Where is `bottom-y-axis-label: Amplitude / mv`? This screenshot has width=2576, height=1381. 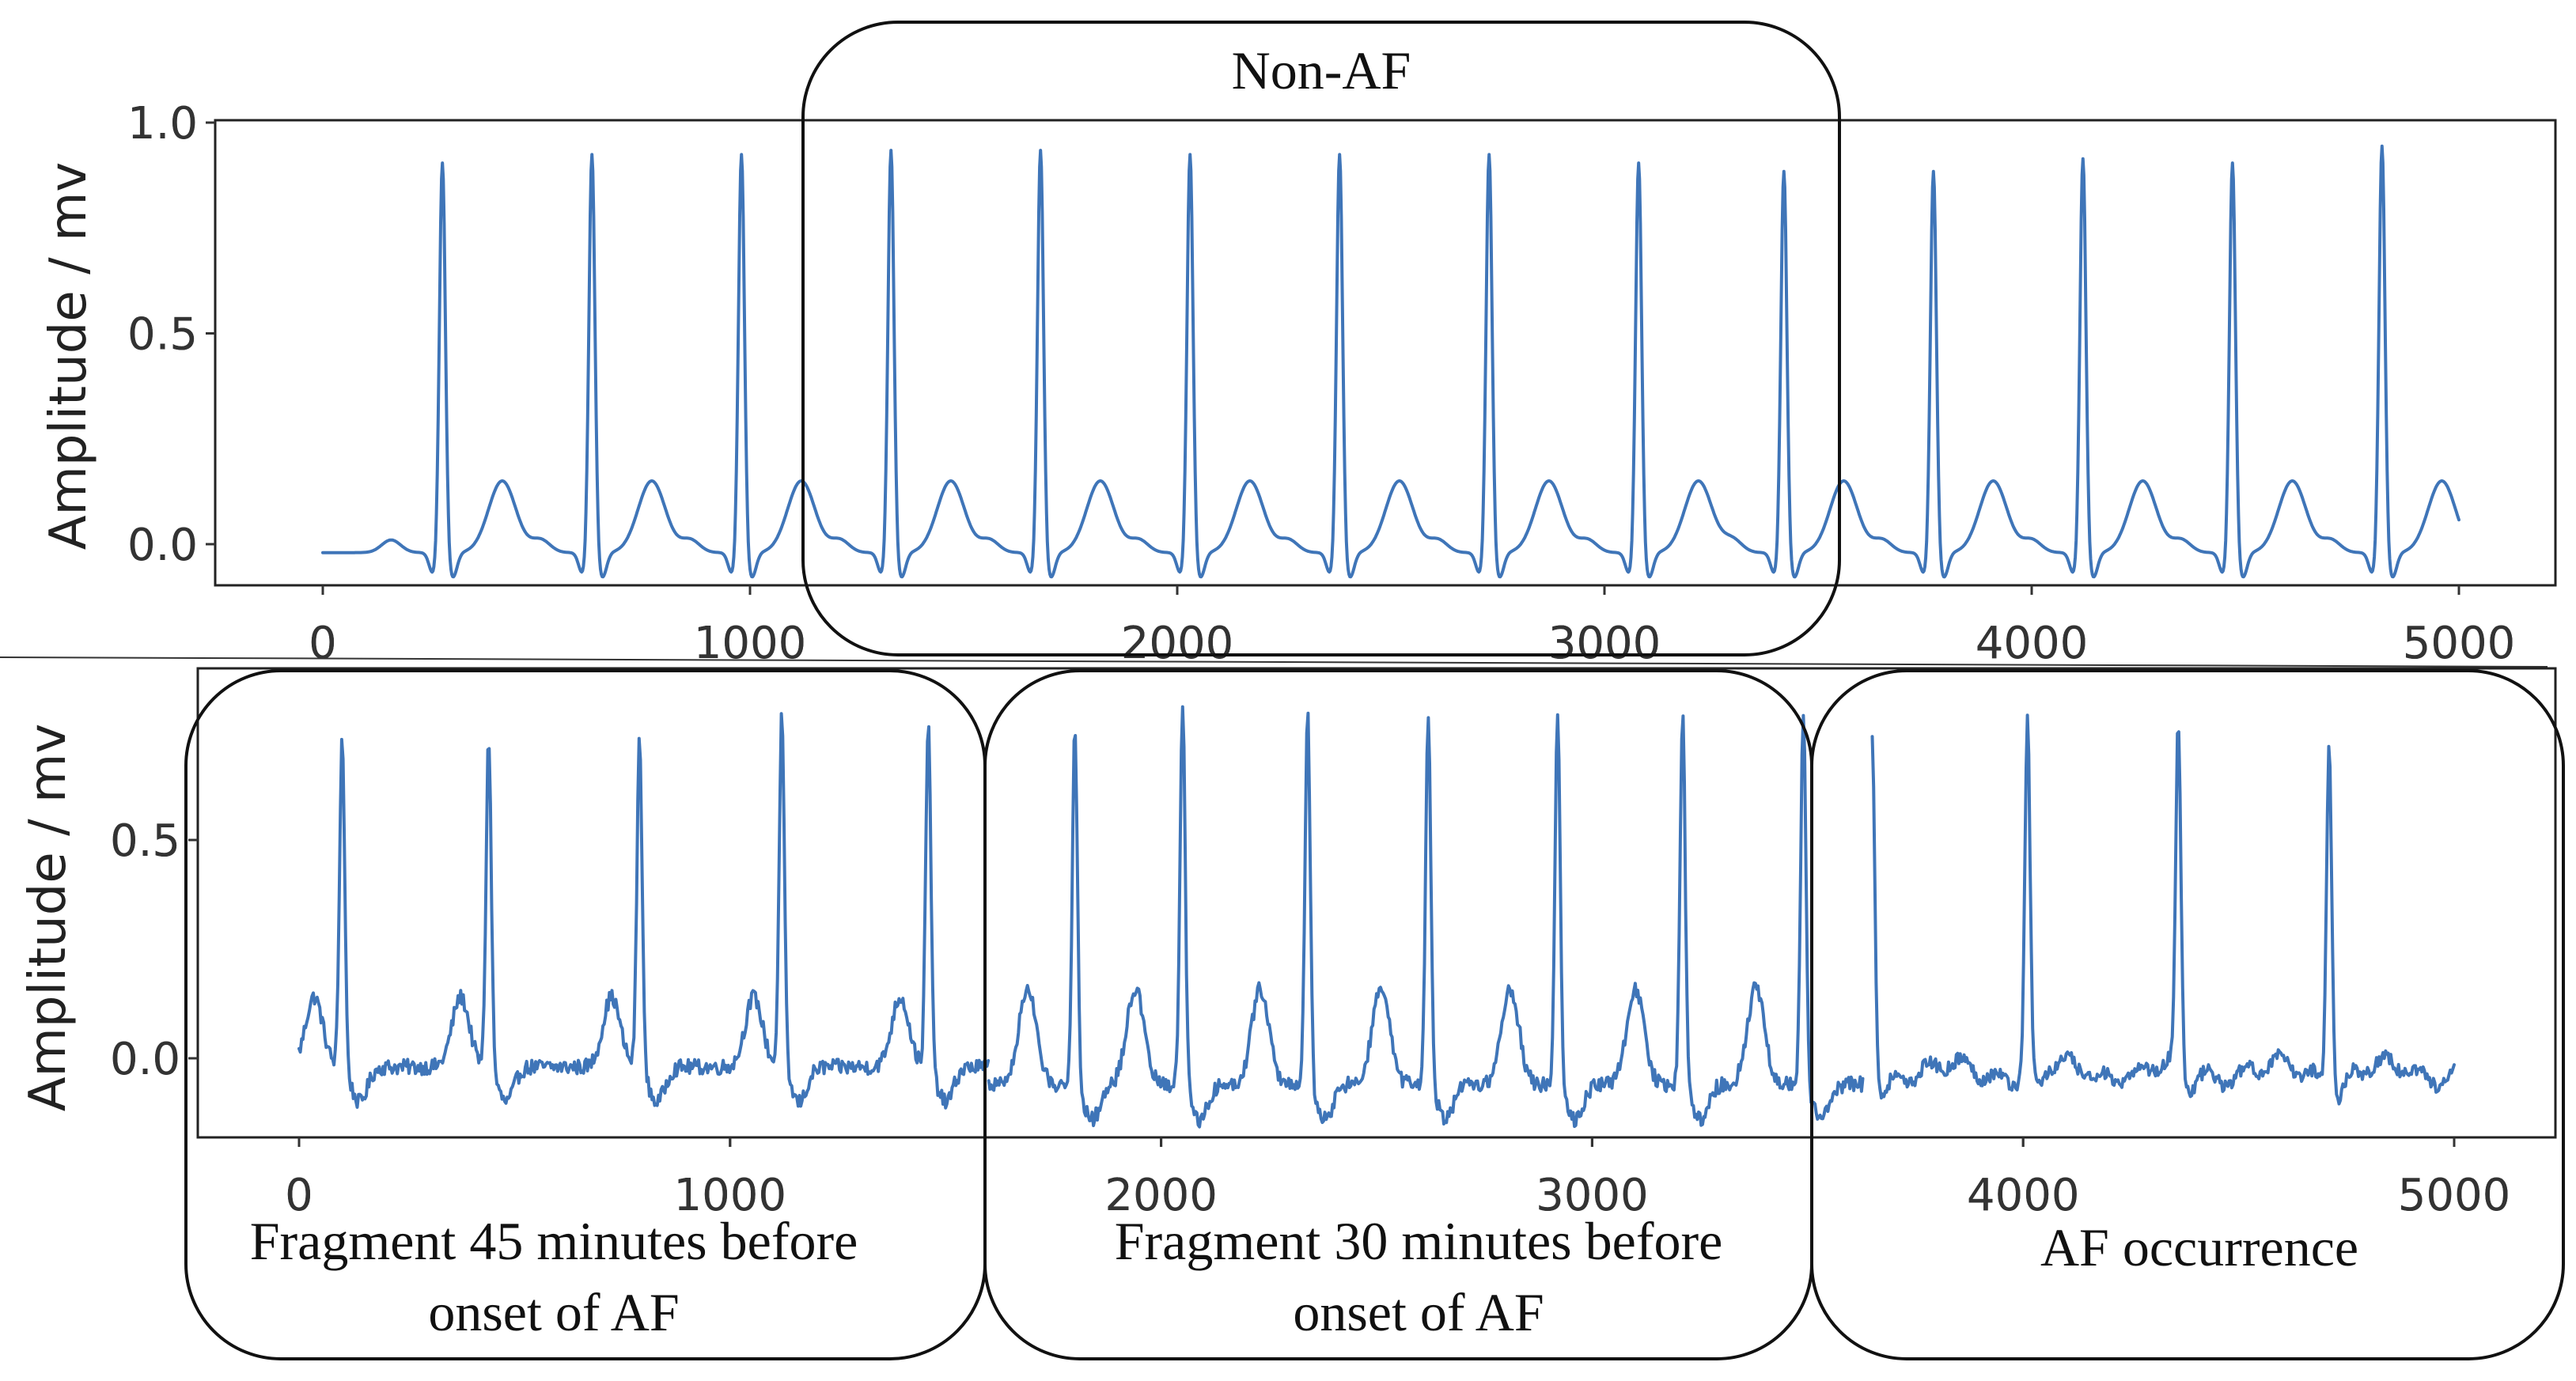
bottom-y-axis-label: Amplitude / mv is located at coordinates (48, 917).